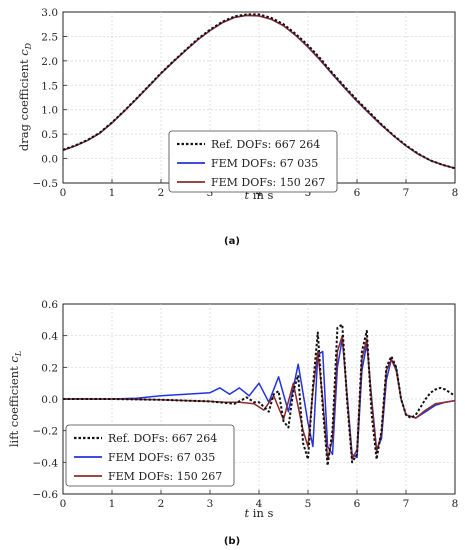 This screenshot has height=550, width=465. I want to click on y-axis-label: lift coefficient cL, so click(15, 399).